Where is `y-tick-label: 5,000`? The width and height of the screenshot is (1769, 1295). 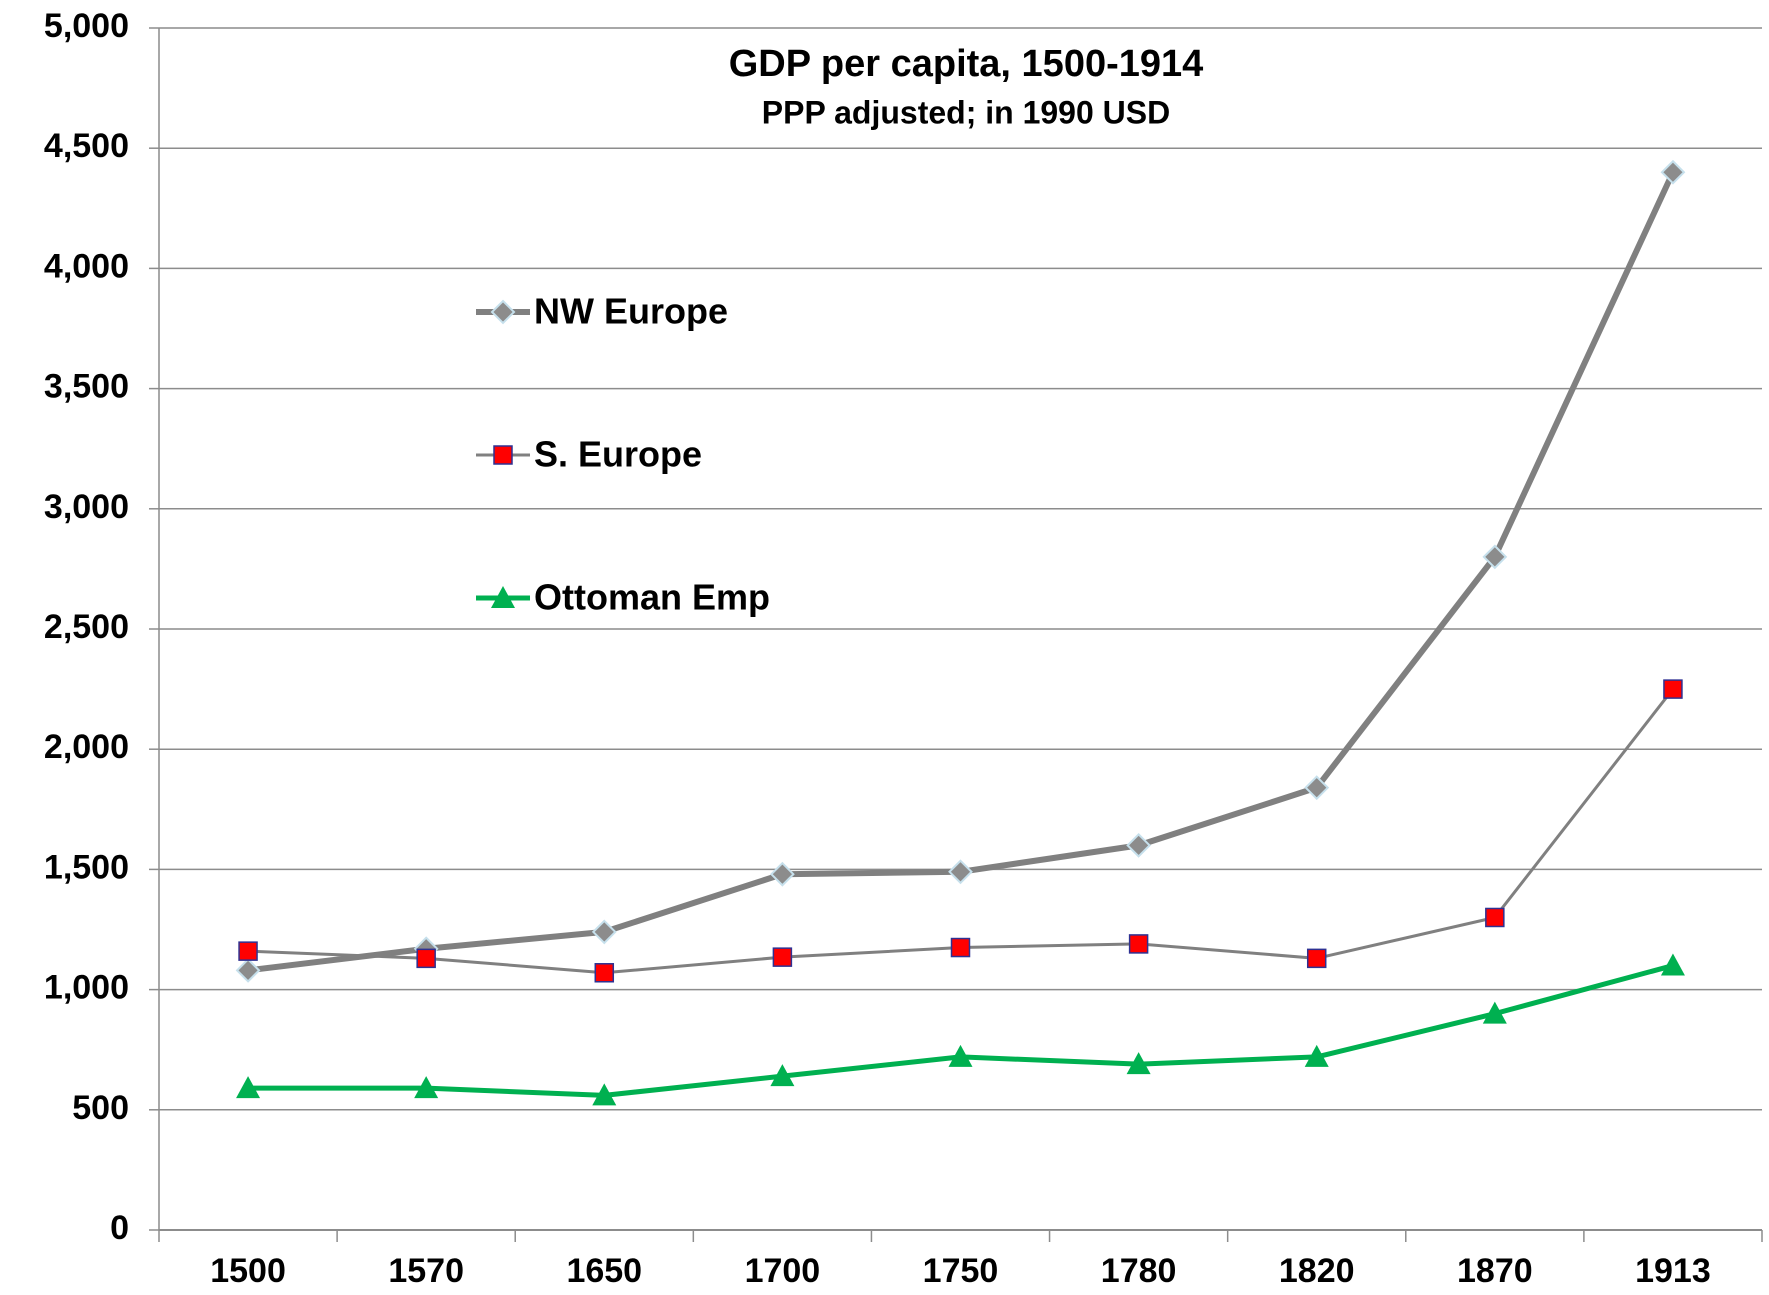
y-tick-label: 5,000 is located at coordinates (86, 26).